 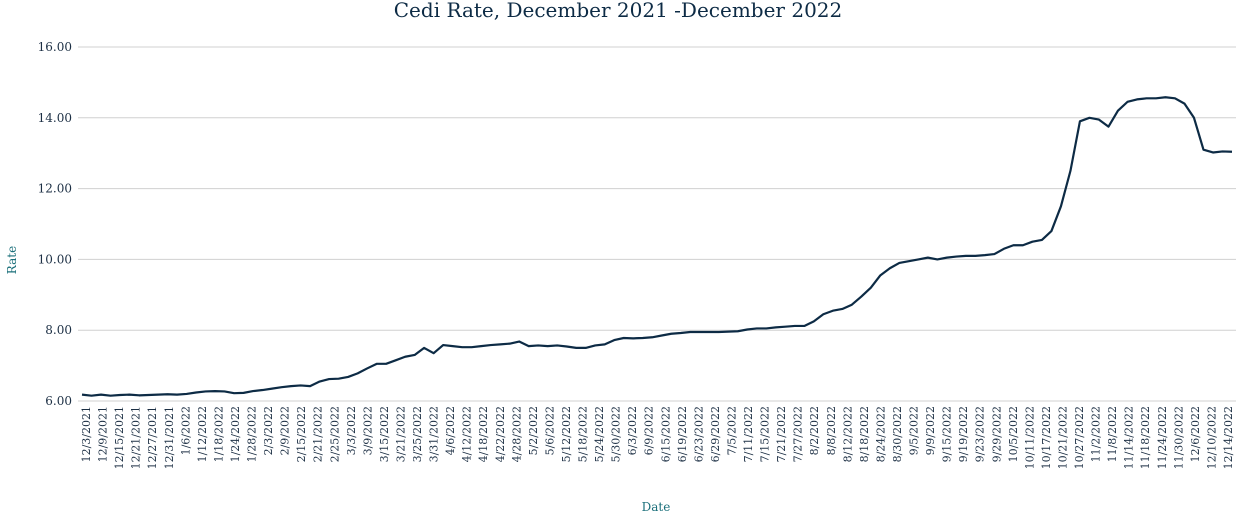 I want to click on x-tick-label: 2/9/2022, so click(x=285, y=430).